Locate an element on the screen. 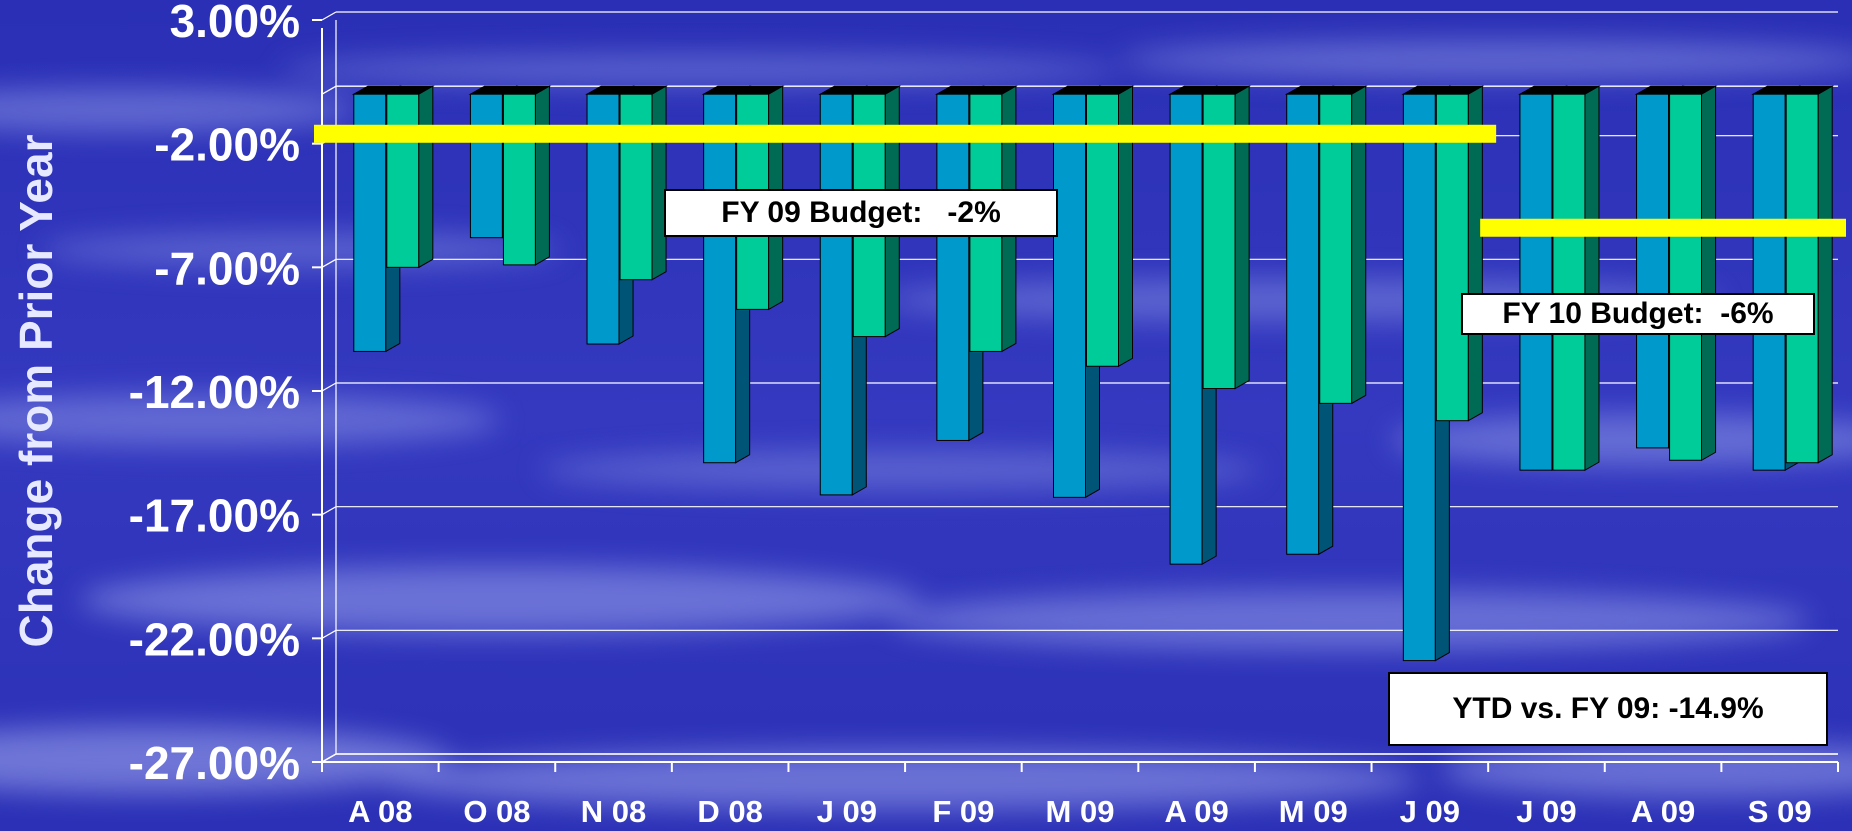 The image size is (1852, 831). y-tick-label: -27.00% is located at coordinates (214, 763).